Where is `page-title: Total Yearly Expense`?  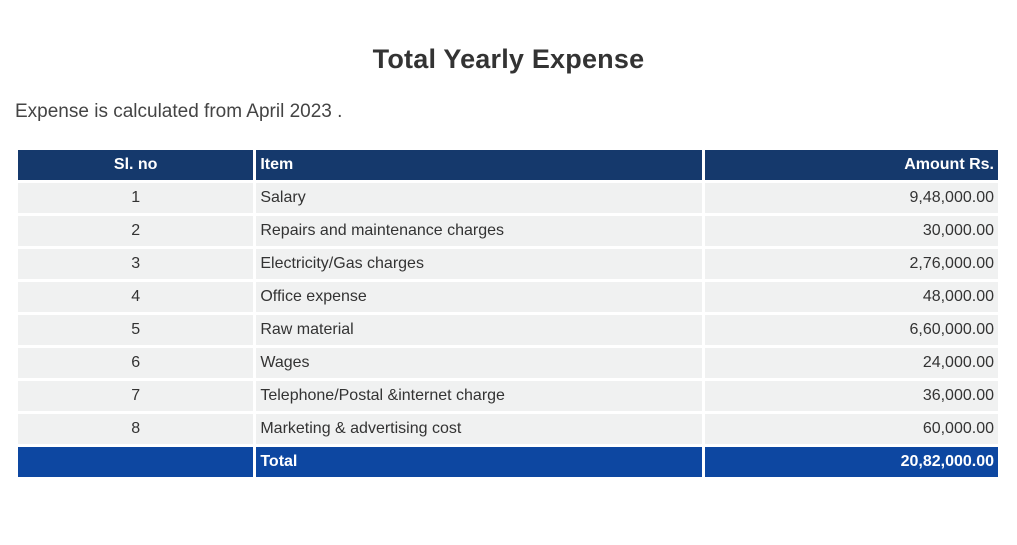 page-title: Total Yearly Expense is located at coordinates (508, 59).